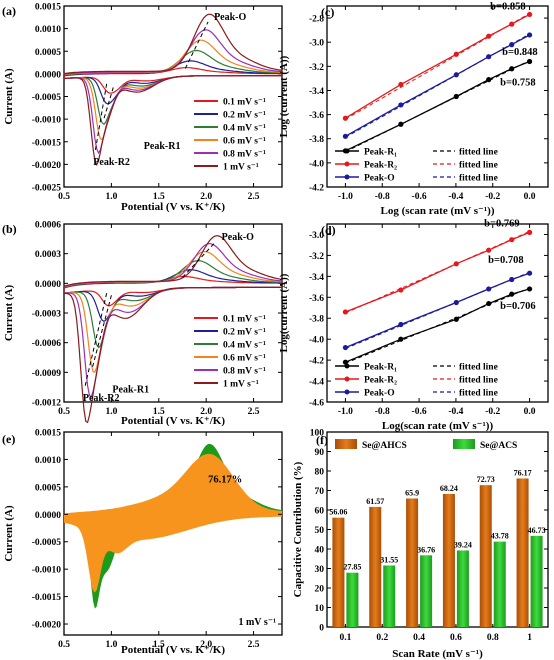 The width and height of the screenshot is (554, 660). Describe the element at coordinates (345, 412) in the screenshot. I see `x-tick-label: -1.0` at that location.